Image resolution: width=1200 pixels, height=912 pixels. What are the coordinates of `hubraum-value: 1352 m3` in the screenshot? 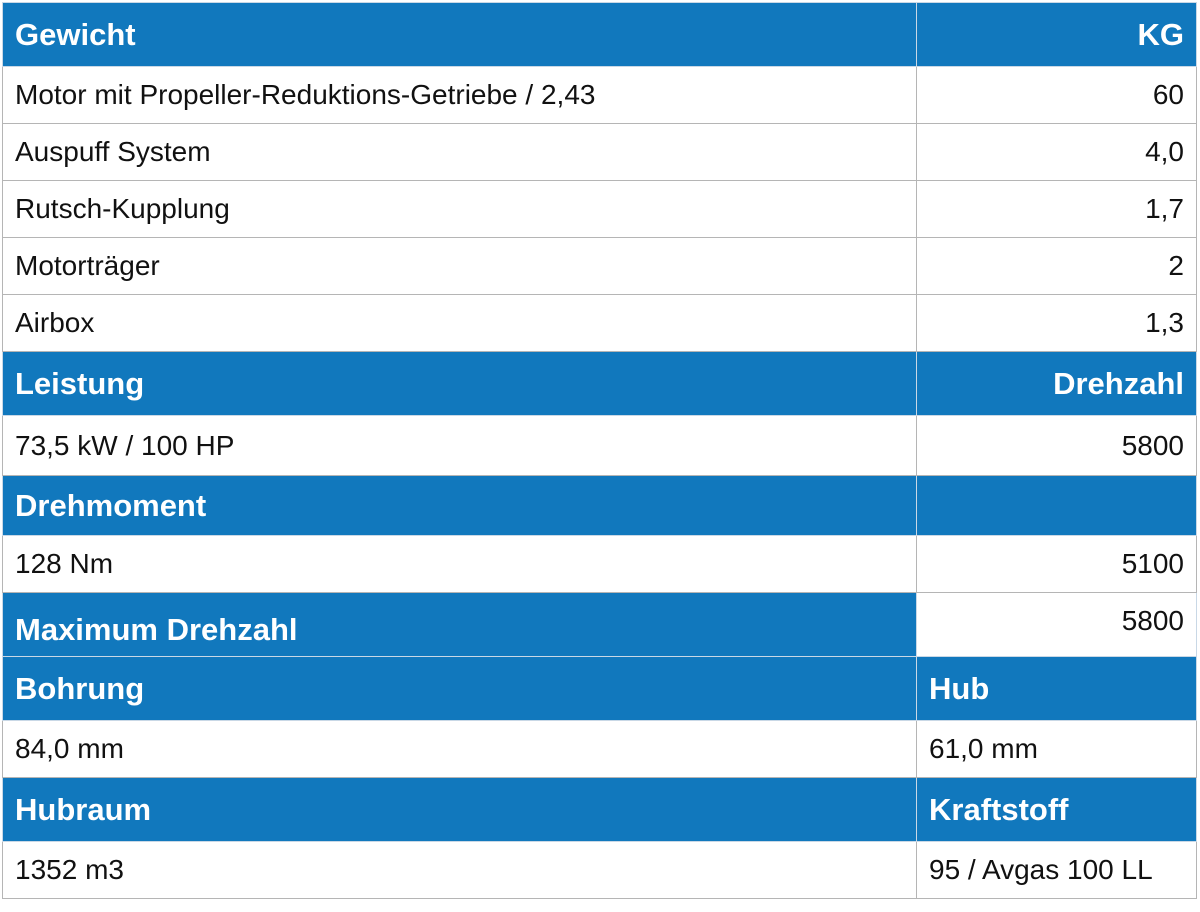 It's located at (459, 870).